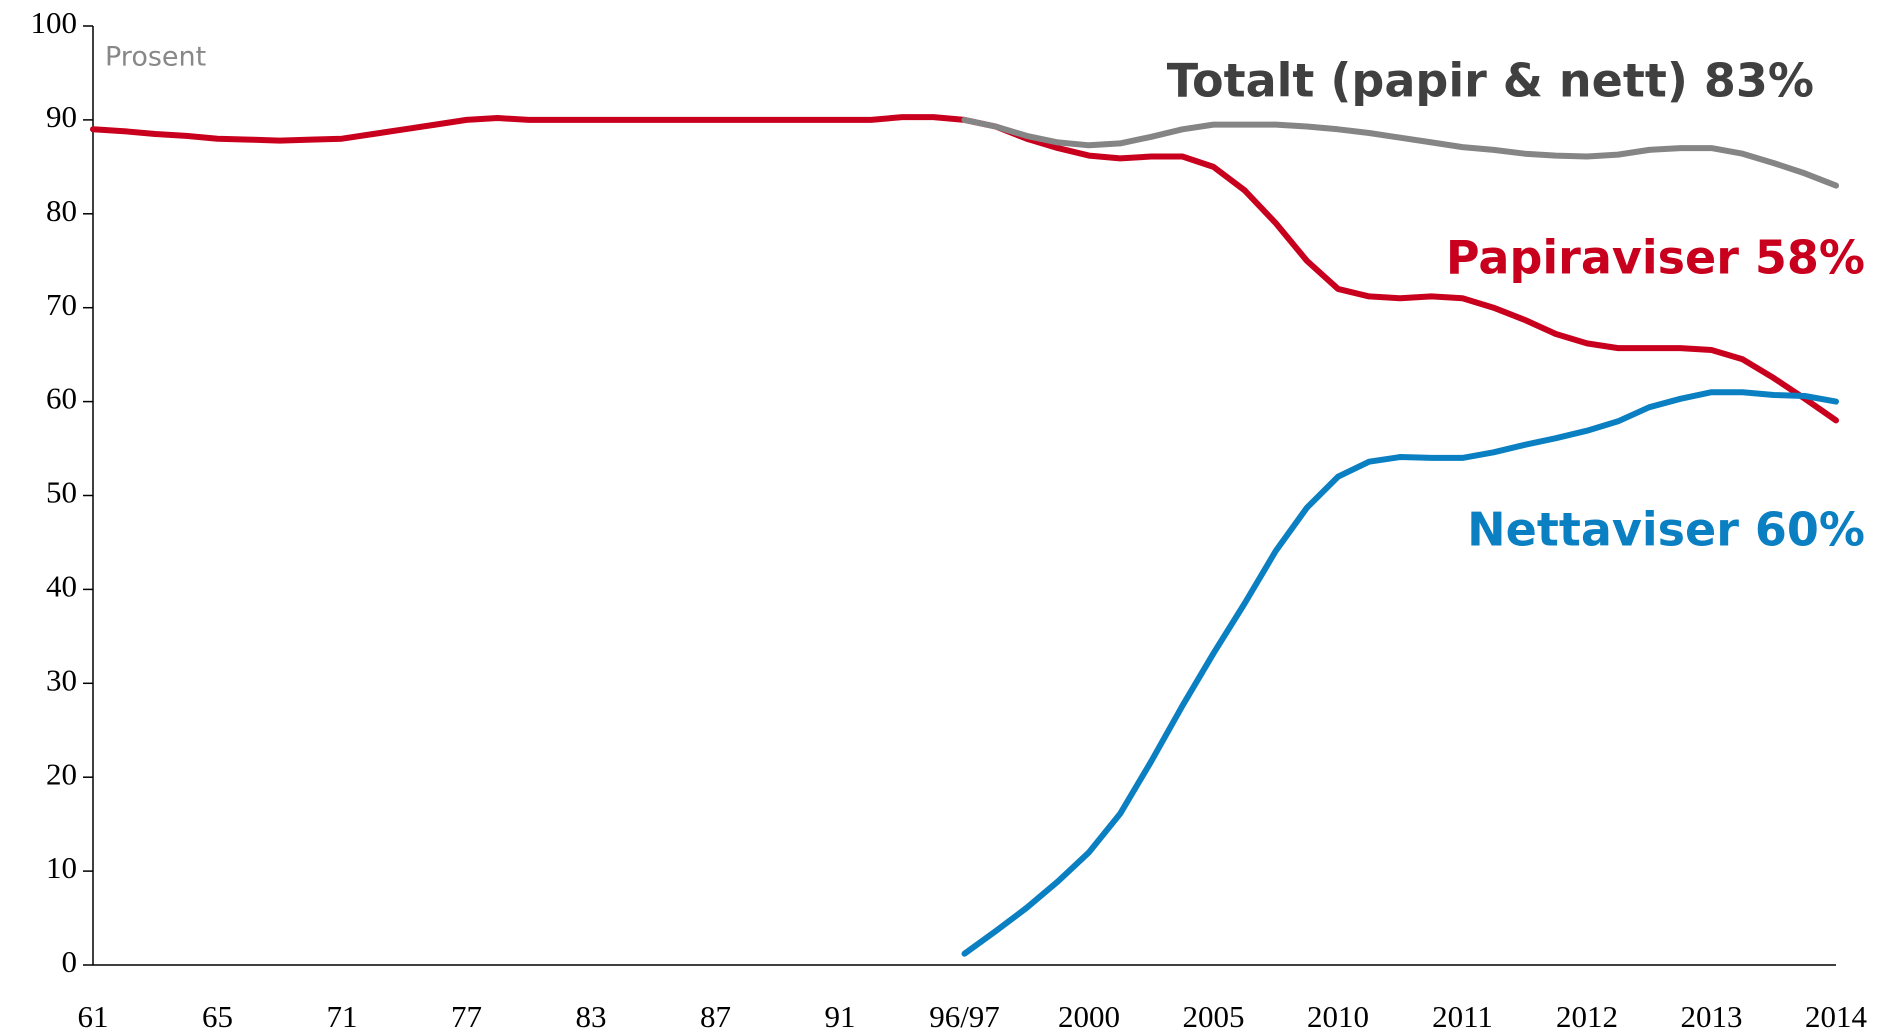 This screenshot has width=1877, height=1036. I want to click on y-tick-label: 50, so click(61, 492).